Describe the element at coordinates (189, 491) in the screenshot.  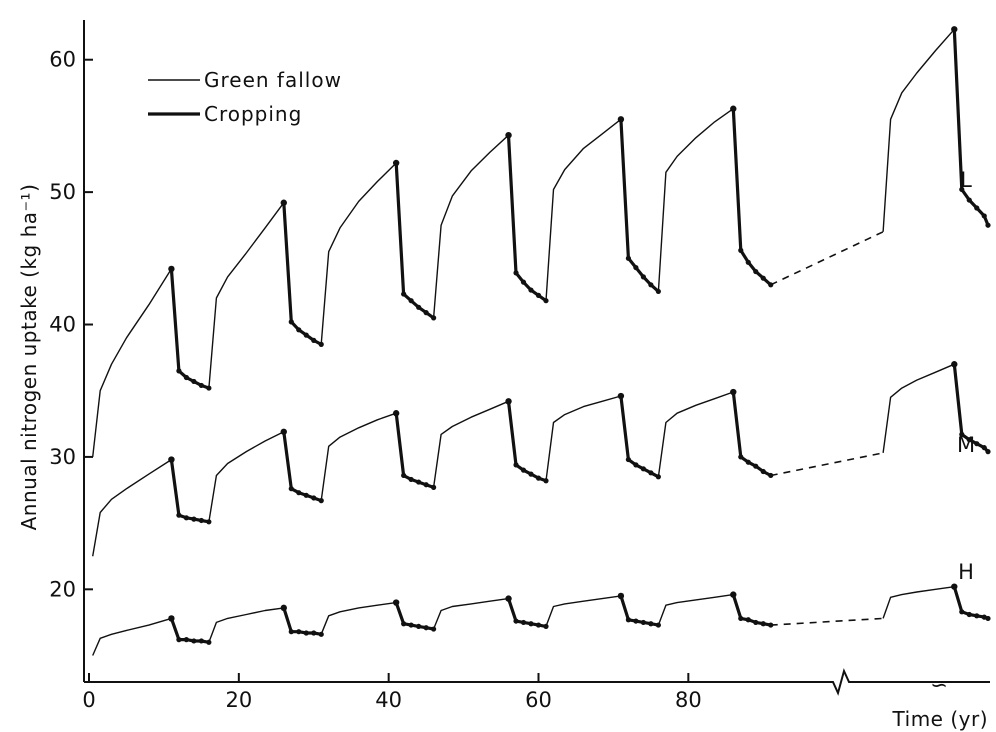
I see `cropping-segment-m` at that location.